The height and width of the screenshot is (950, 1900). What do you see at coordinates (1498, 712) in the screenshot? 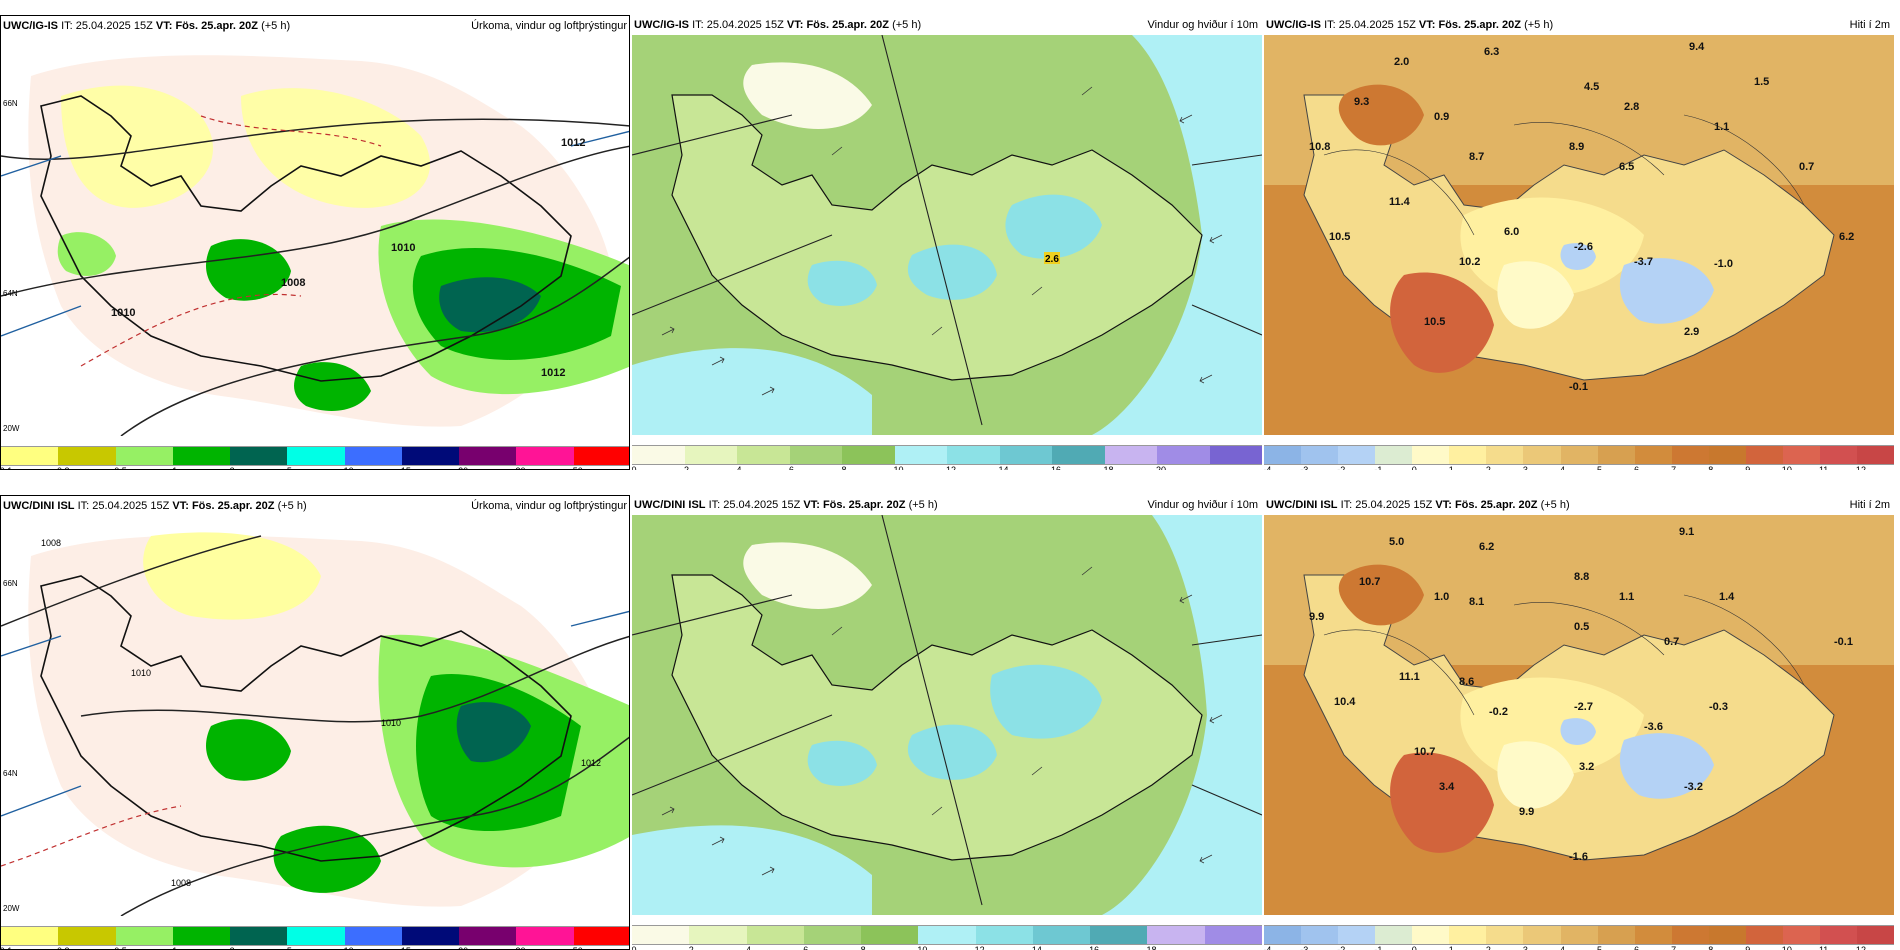
I see `temperature-value-label: -0.2` at bounding box center [1498, 712].